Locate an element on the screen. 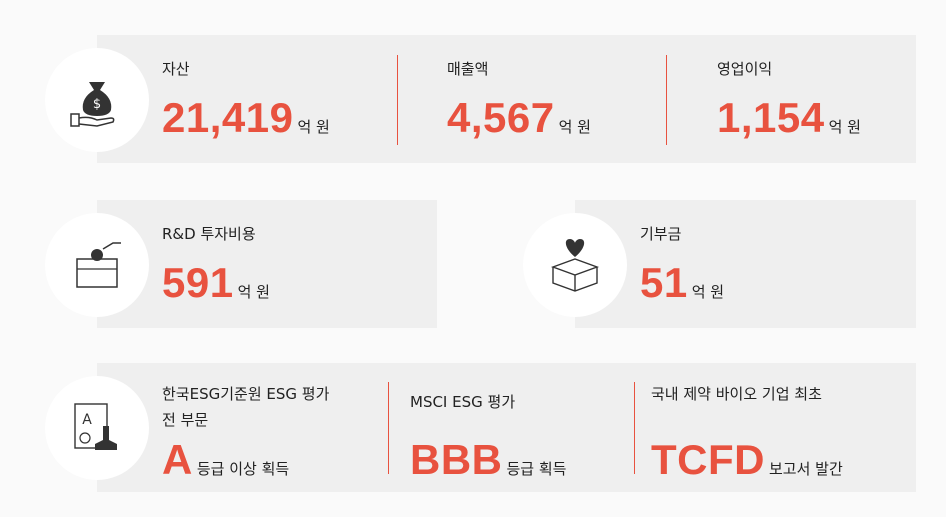 The width and height of the screenshot is (946, 517). money-bag-icon: $ is located at coordinates (92, 104).